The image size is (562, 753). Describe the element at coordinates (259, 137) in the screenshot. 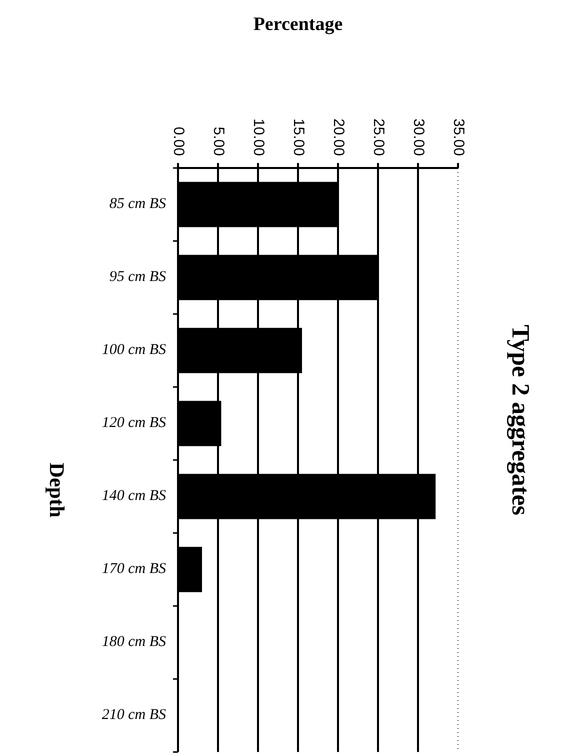

I see `x-tick-label: 10.00` at that location.